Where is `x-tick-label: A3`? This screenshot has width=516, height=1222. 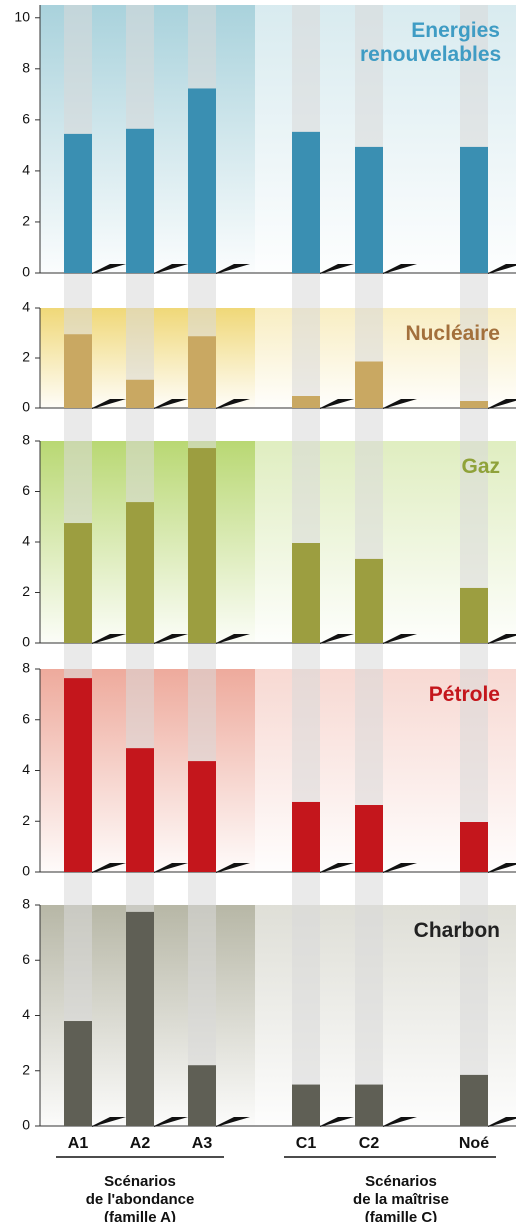 x-tick-label: A3 is located at coordinates (202, 1143).